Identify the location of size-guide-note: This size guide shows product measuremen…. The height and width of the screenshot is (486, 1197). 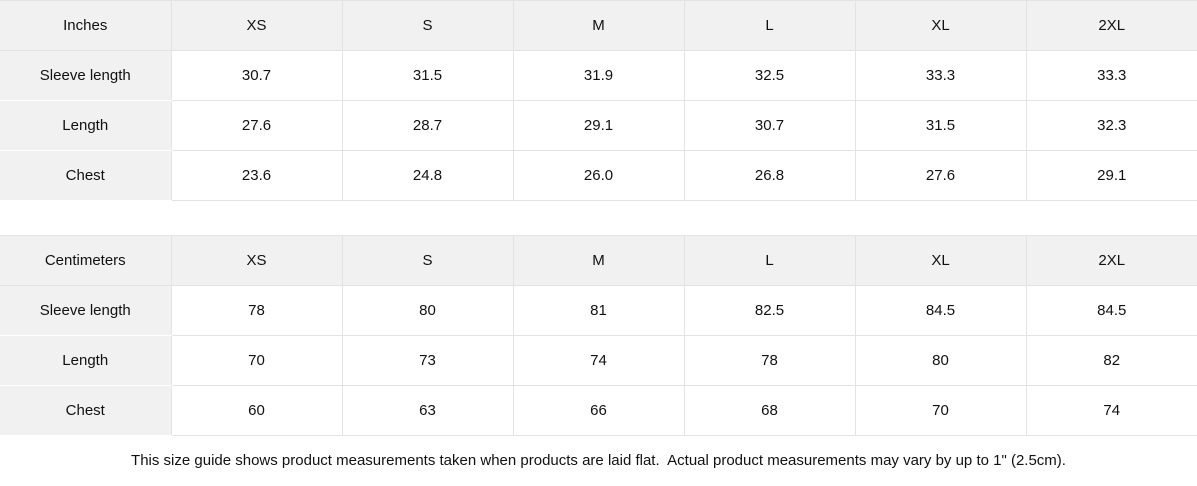
(598, 460).